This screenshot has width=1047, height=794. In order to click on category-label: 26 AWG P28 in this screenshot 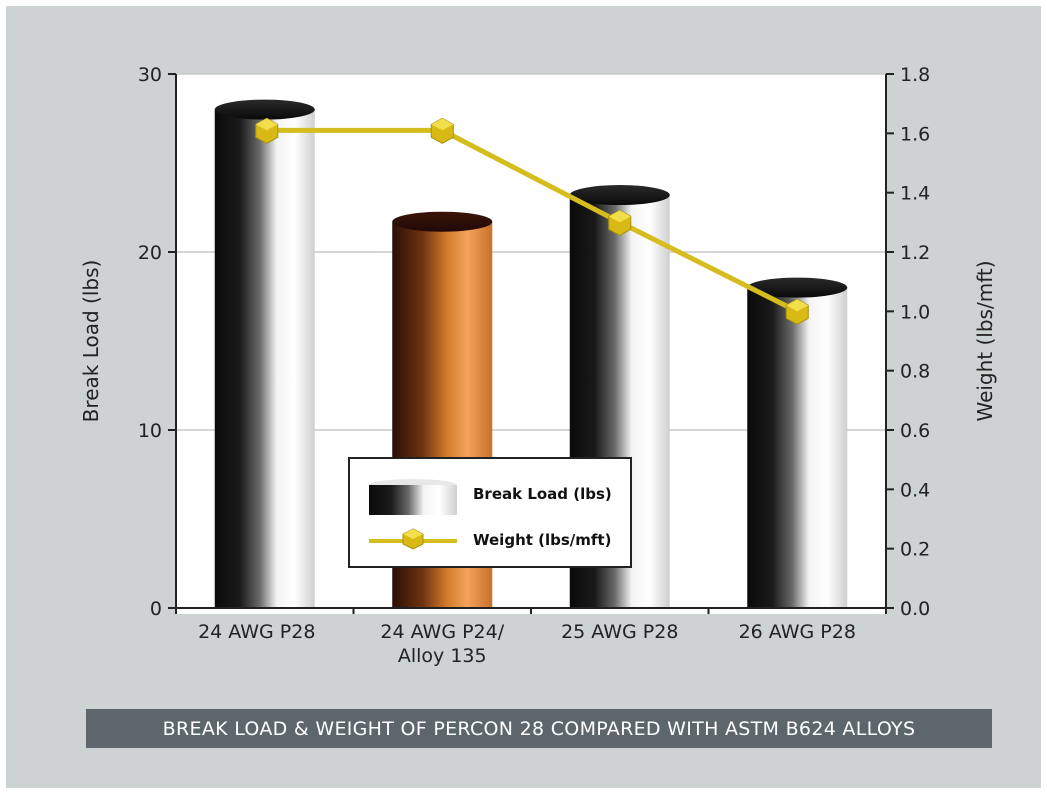, I will do `click(797, 632)`.